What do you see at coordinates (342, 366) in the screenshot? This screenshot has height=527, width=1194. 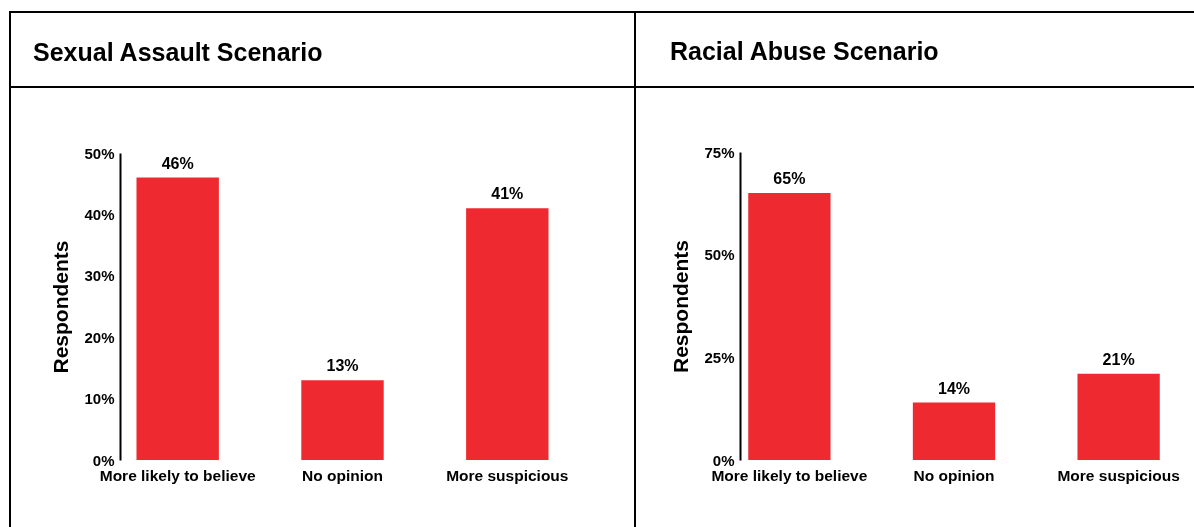 I see `data-label: 13%` at bounding box center [342, 366].